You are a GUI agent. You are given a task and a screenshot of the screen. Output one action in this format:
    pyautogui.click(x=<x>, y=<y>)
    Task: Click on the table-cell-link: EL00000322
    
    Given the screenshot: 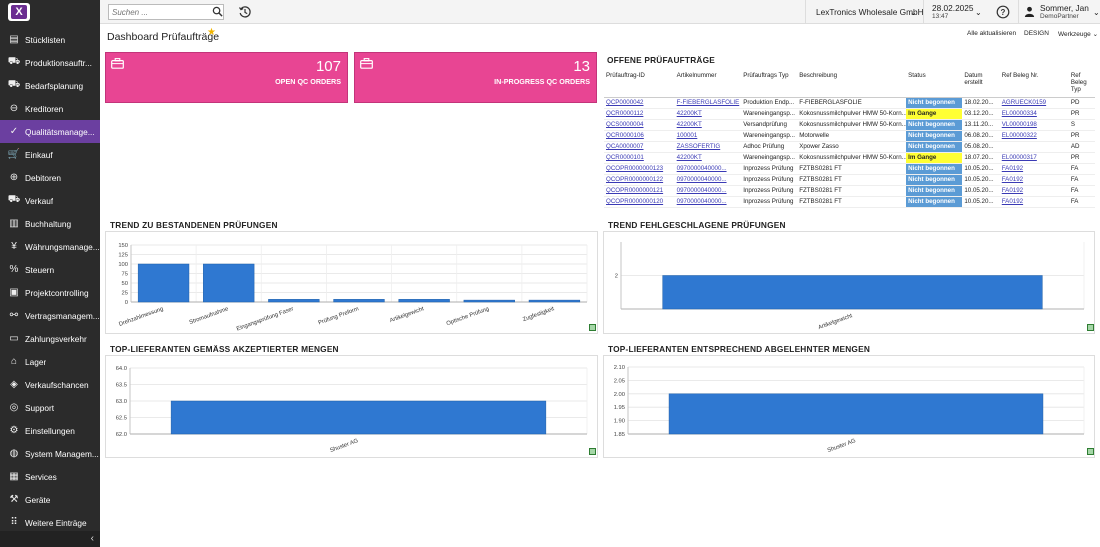 What is the action you would take?
    pyautogui.click(x=1034, y=136)
    